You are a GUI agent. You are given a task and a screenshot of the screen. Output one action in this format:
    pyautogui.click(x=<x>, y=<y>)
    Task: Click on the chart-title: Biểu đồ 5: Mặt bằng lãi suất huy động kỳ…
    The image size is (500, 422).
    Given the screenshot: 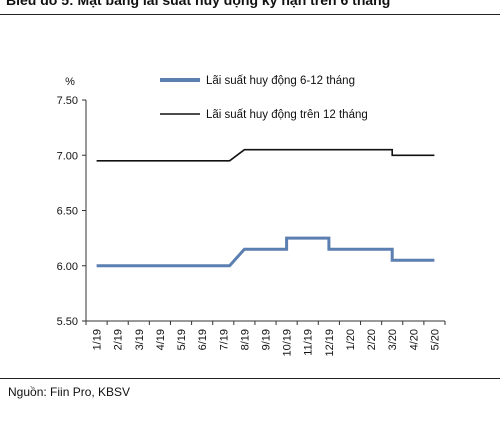 What is the action you would take?
    pyautogui.click(x=198, y=4)
    